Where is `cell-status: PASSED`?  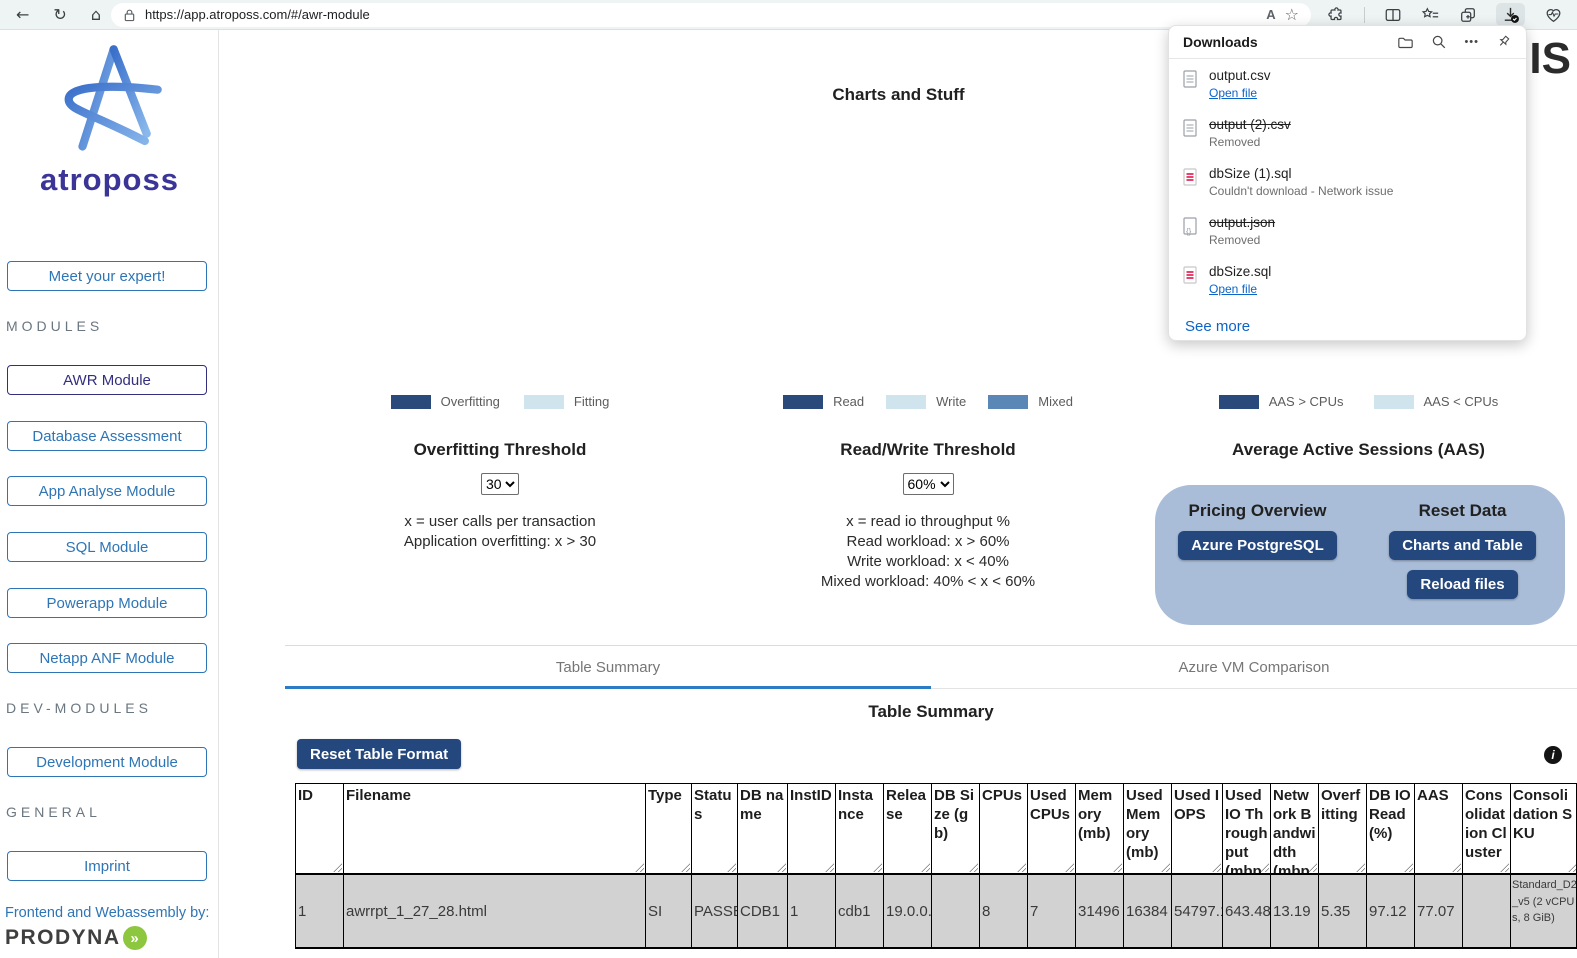
cell-status: PASSED is located at coordinates (715, 911).